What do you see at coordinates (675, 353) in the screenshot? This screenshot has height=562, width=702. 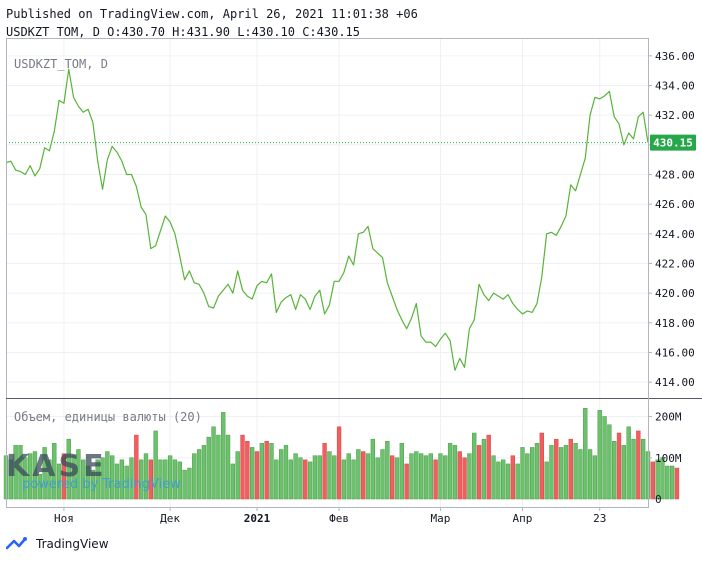 I see `price-tick-label: 416.00` at bounding box center [675, 353].